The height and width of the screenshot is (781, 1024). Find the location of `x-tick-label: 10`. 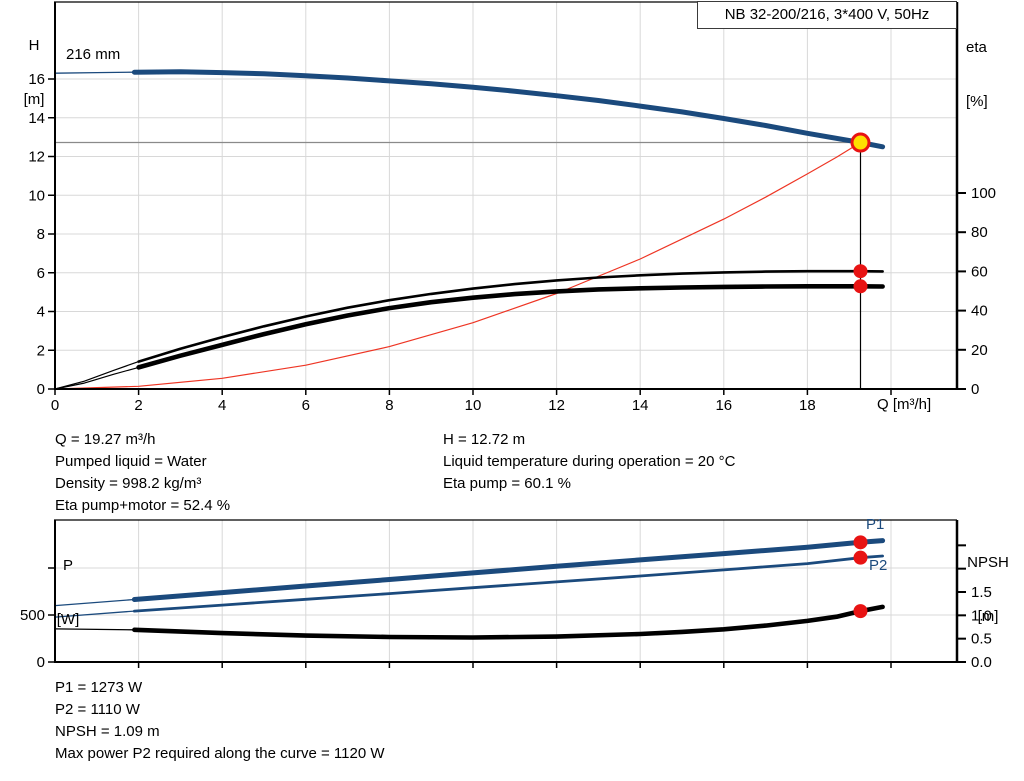

x-tick-label: 10 is located at coordinates (473, 405).